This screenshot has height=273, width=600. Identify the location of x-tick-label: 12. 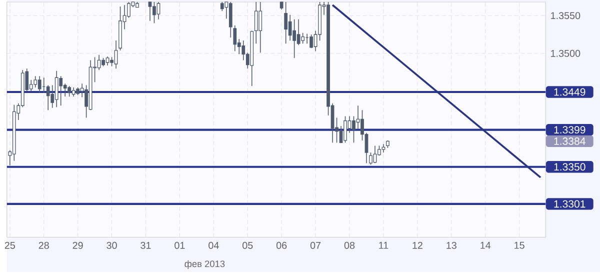
(417, 245).